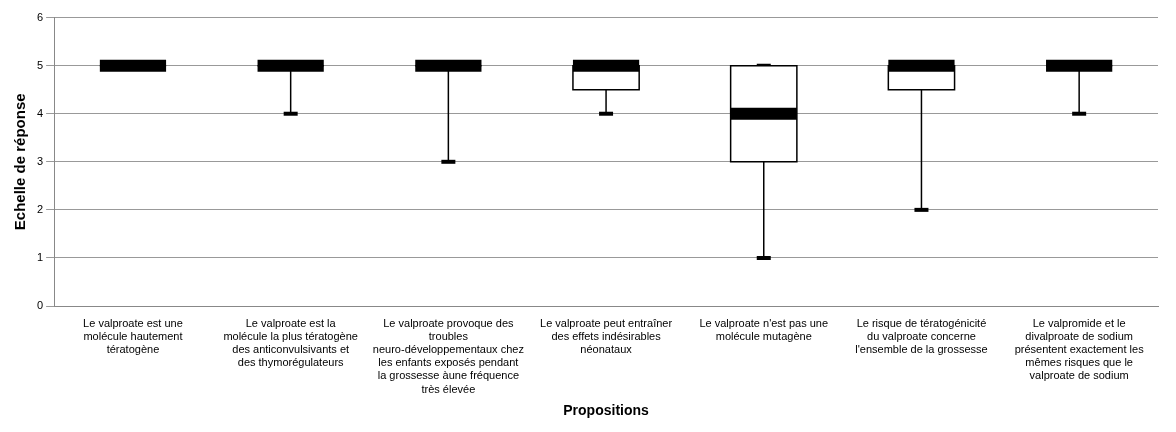  What do you see at coordinates (921, 336) in the screenshot?
I see `x-tick-label: Le risque de tératogénicité du valproate concerne l'ensemble de la grossesse` at bounding box center [921, 336].